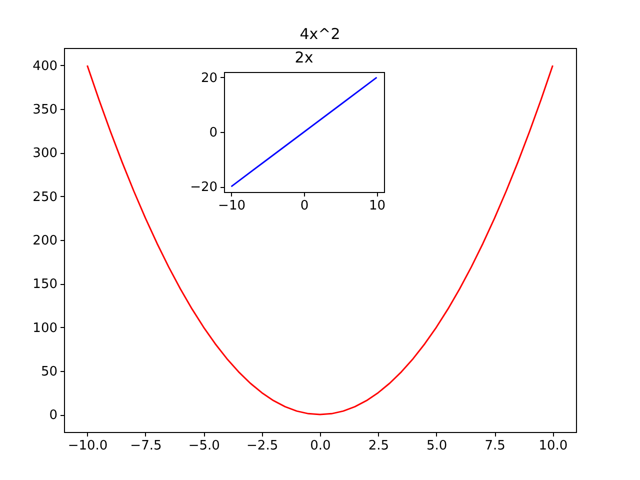  What do you see at coordinates (304, 206) in the screenshot?
I see `x-tick-label: 0` at bounding box center [304, 206].